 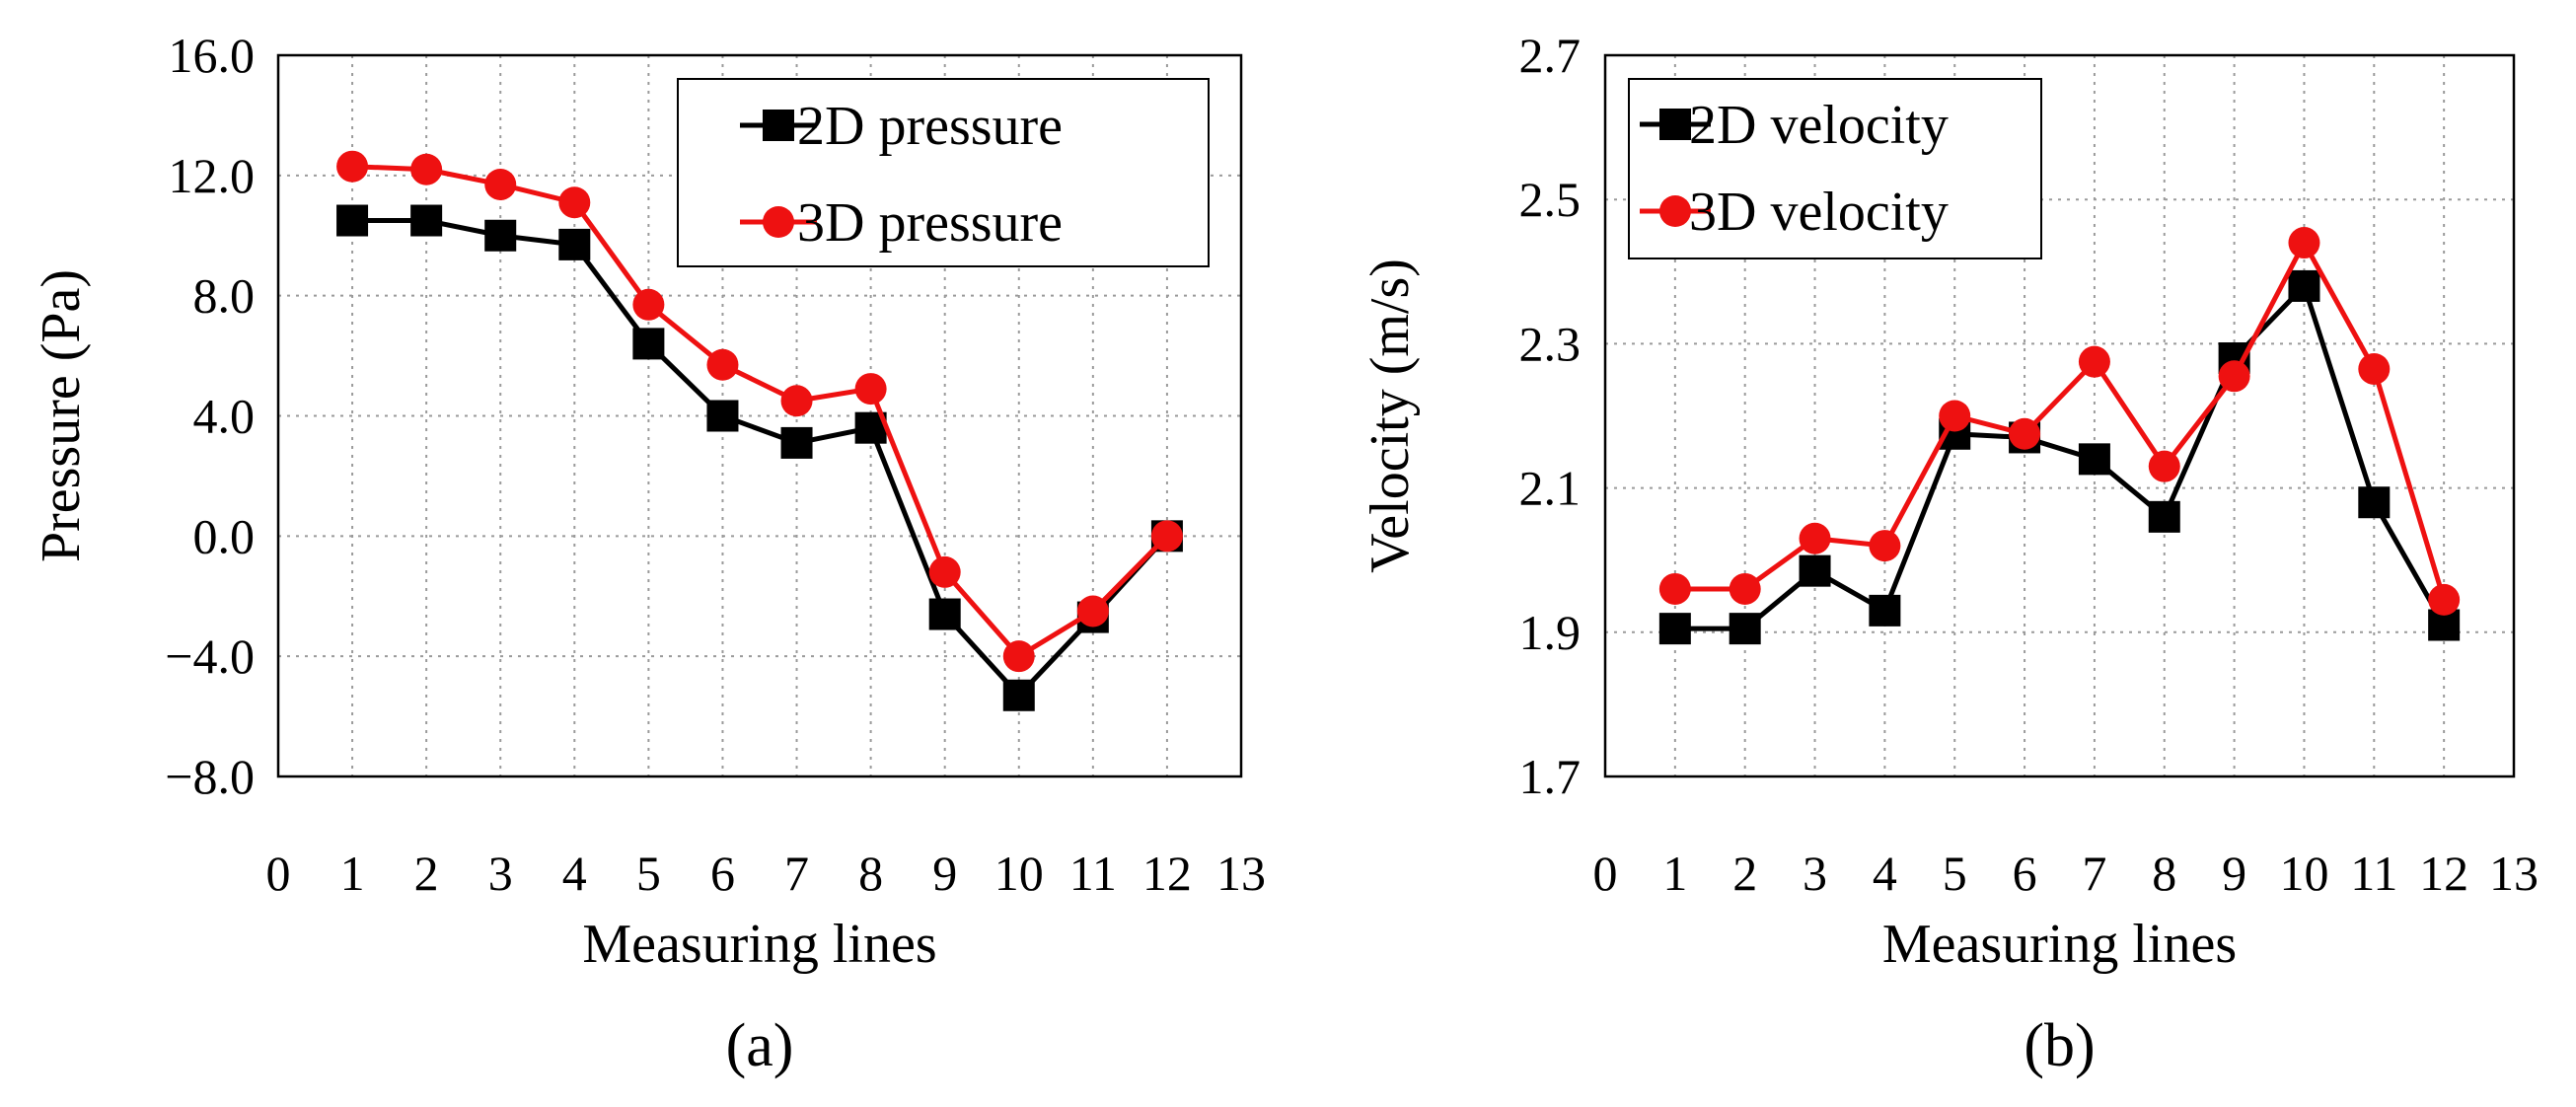 What do you see at coordinates (210, 656) in the screenshot?
I see `y-tick-label: −4.0` at bounding box center [210, 656].